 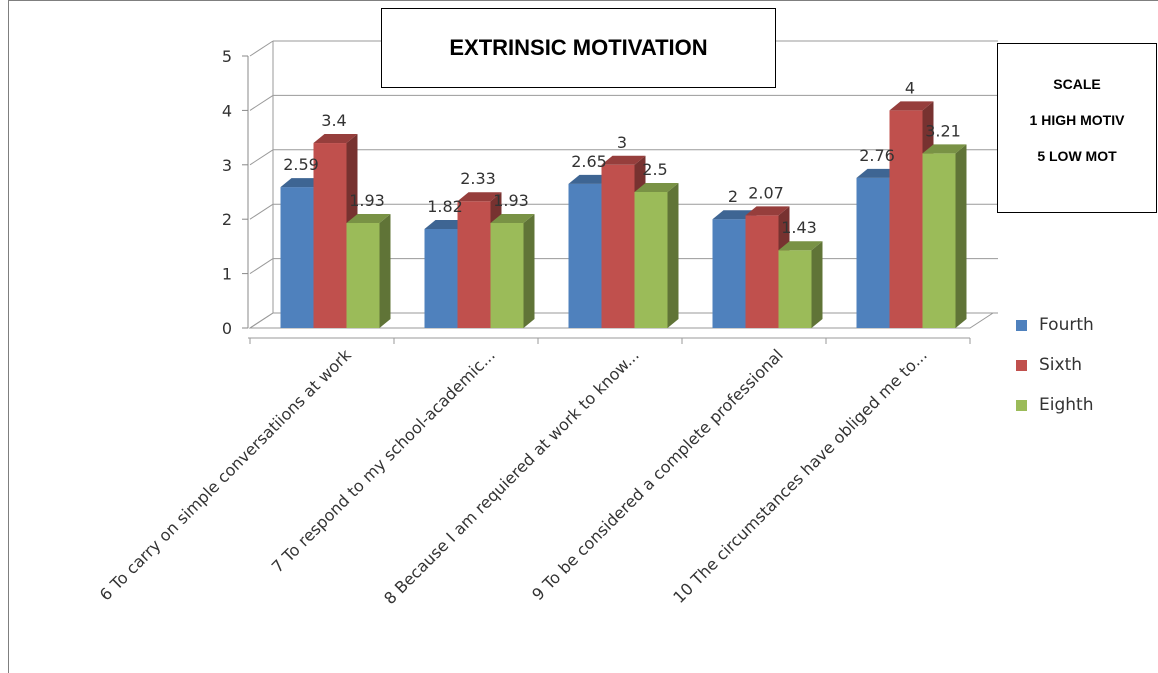 I want to click on y-tick-label: 4, so click(x=227, y=110).